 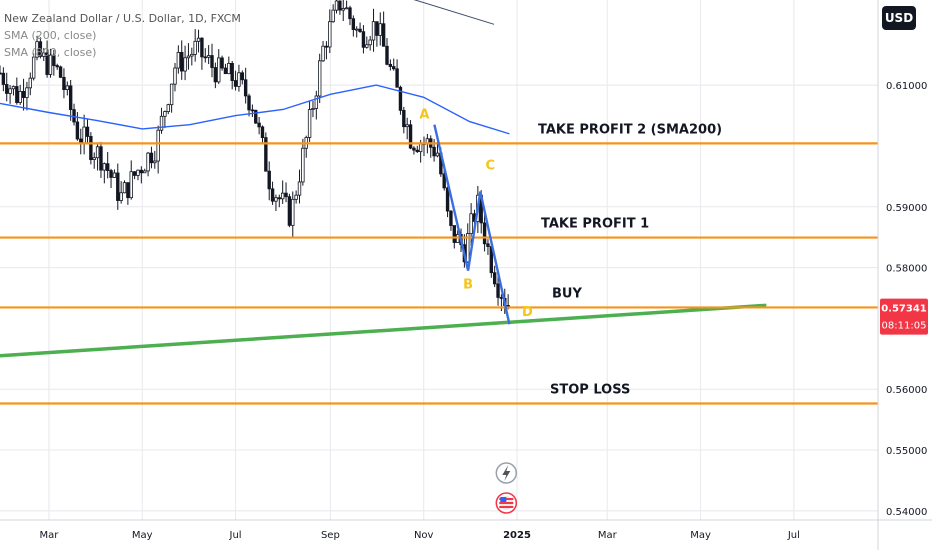 What do you see at coordinates (590, 389) in the screenshot?
I see `stop-loss-label: STOP LOSS` at bounding box center [590, 389].